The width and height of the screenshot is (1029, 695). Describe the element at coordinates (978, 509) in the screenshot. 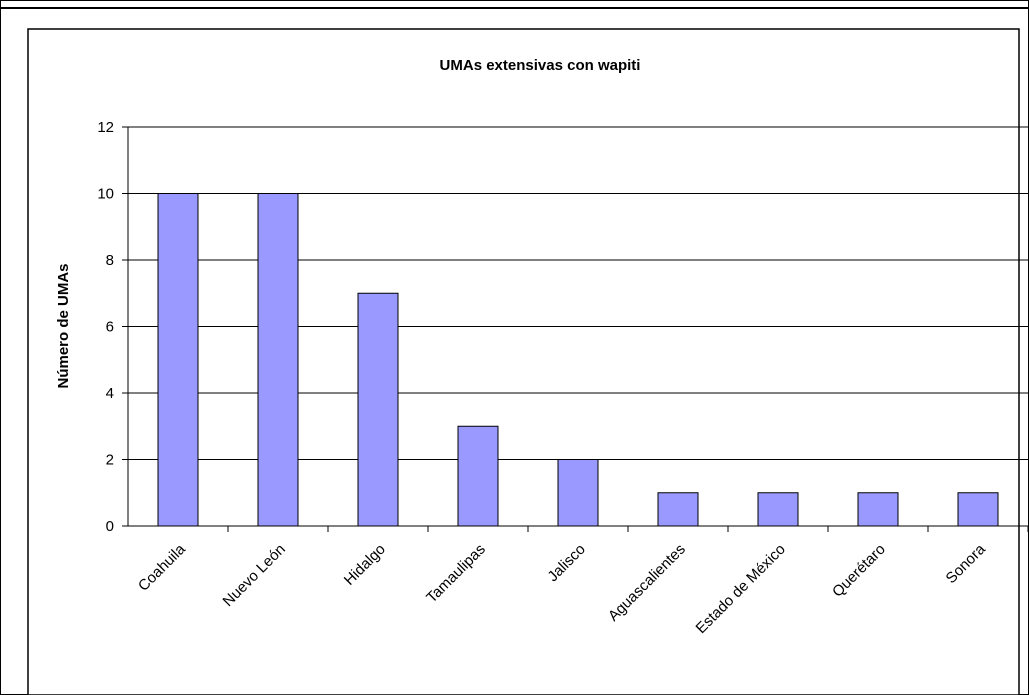

I see `bar-sonora` at that location.